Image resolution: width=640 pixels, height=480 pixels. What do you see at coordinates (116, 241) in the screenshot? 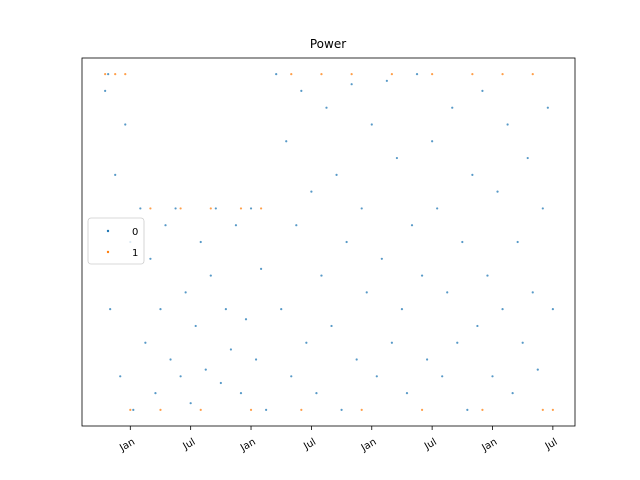
I see `legend-box` at bounding box center [116, 241].